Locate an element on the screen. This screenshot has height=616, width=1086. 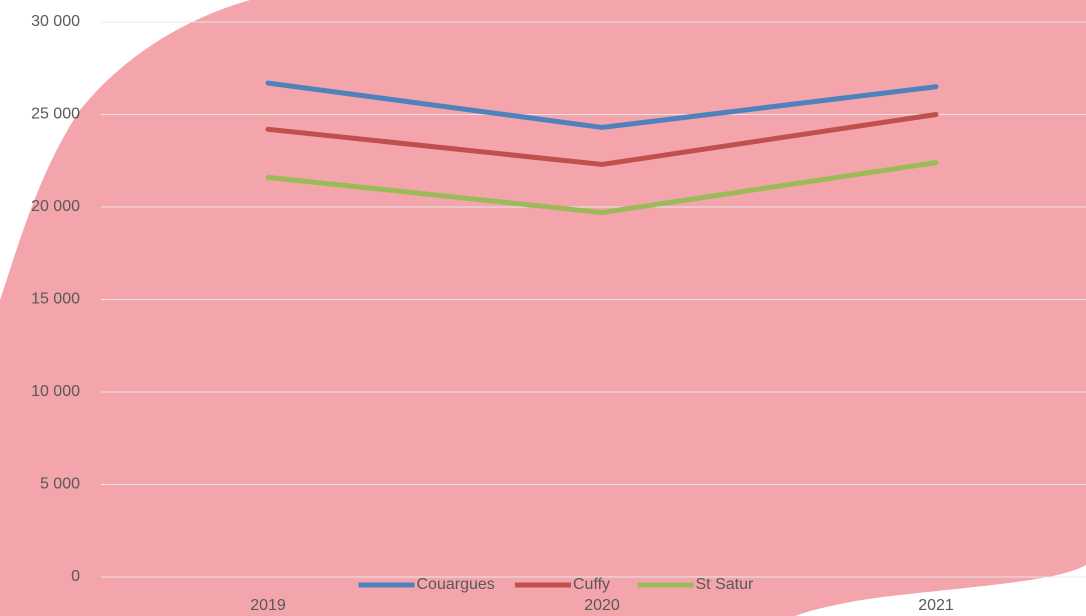
legend-label: Couargues is located at coordinates (456, 584).